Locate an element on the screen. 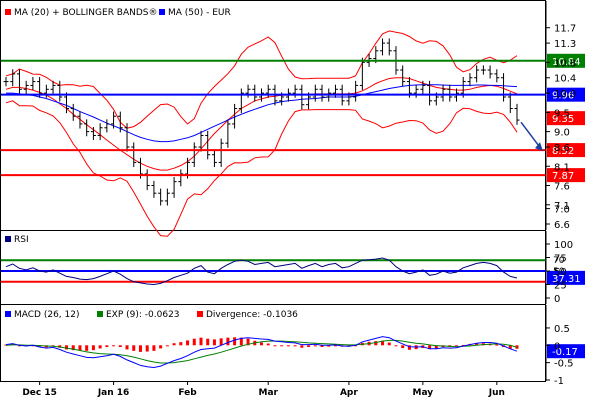 This screenshot has height=400, width=590. legend-label-exp: EXP (9): -0.0623 is located at coordinates (143, 315).